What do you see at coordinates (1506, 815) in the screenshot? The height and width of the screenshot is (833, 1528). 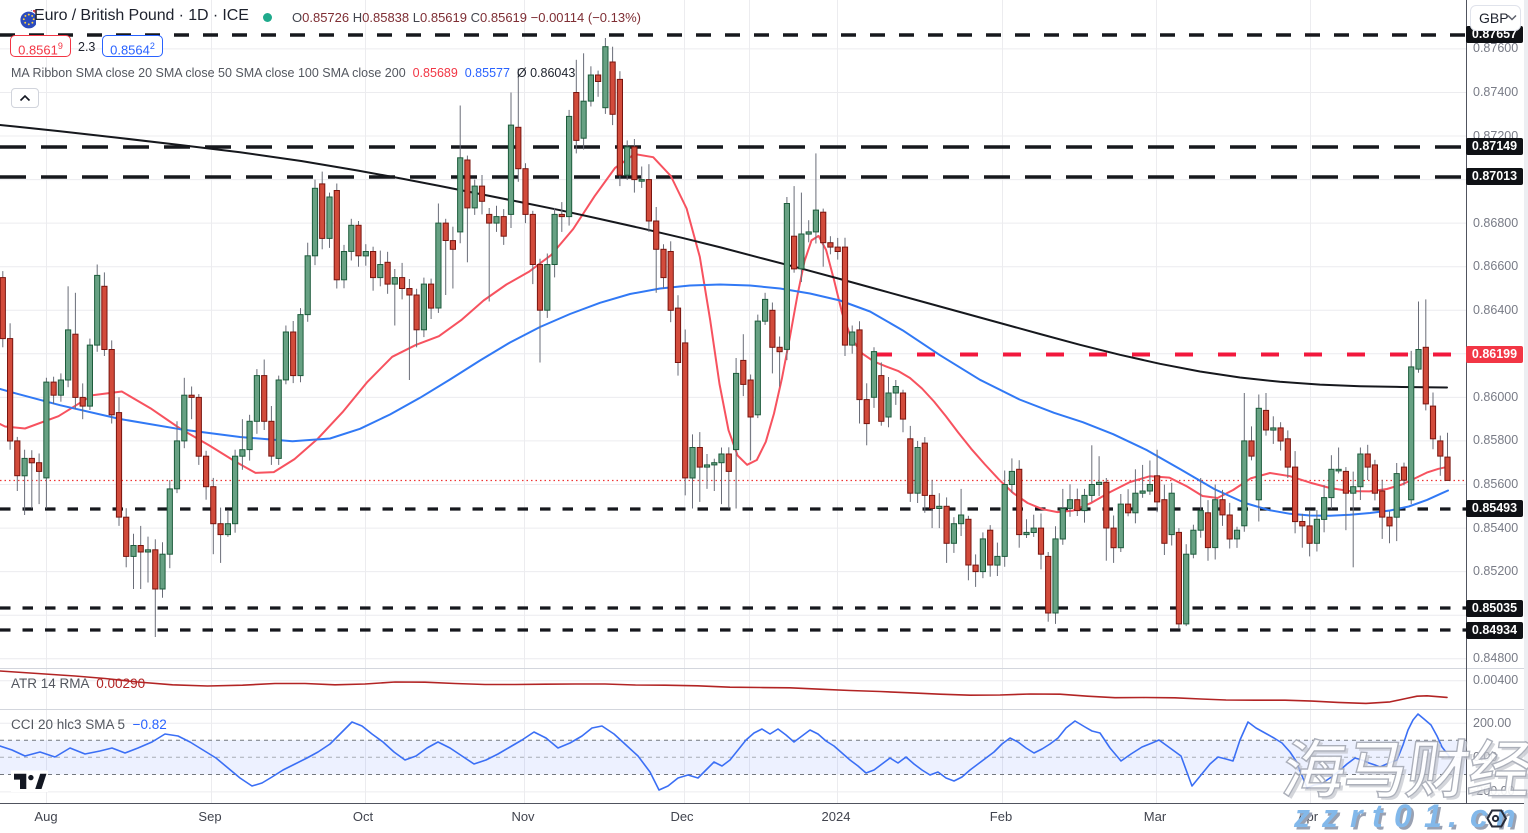 I see `svg-text: n` at bounding box center [1506, 815].